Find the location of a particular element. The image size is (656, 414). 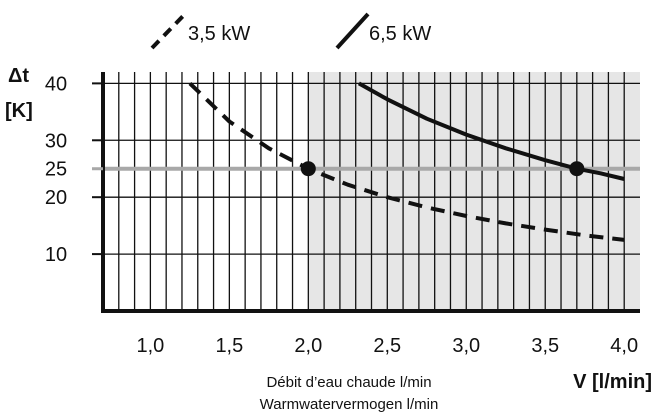

y-tick-labels: 10 20 25 30 40 is located at coordinates (56, 169).